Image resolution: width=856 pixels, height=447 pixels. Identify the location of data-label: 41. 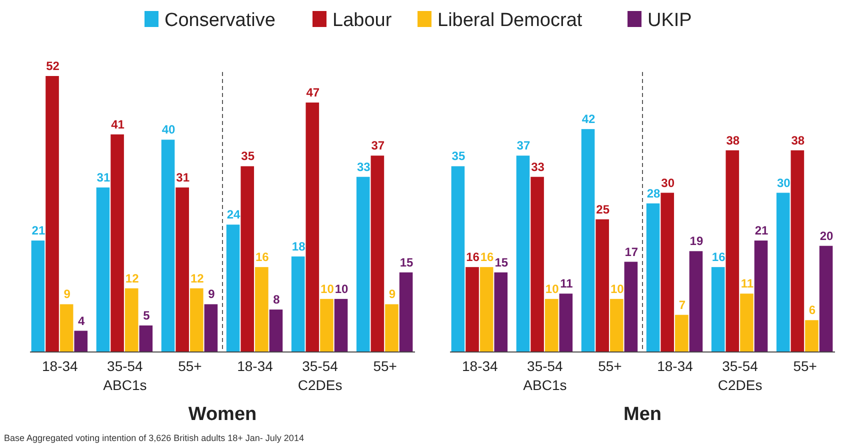
(118, 124).